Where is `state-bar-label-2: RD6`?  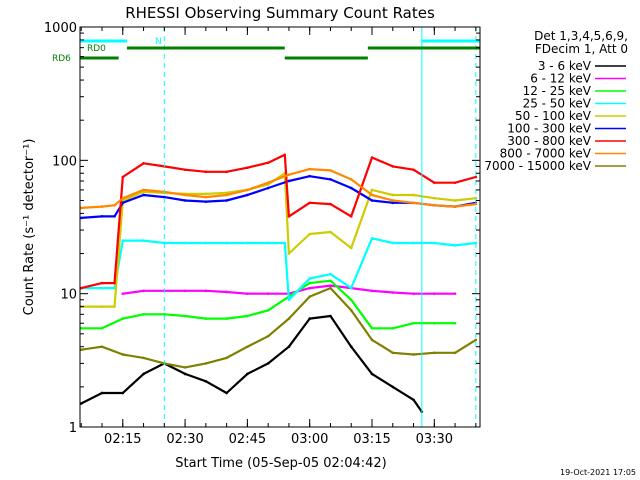 state-bar-label-2: RD6 is located at coordinates (61, 59).